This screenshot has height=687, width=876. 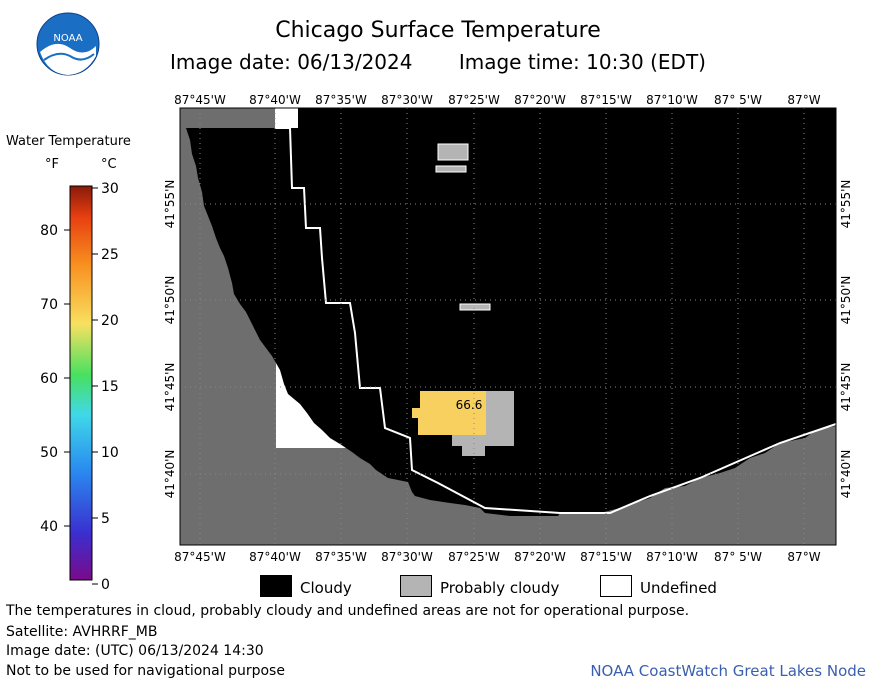 I want to click on probably-cloudy-swatch, so click(x=416, y=586).